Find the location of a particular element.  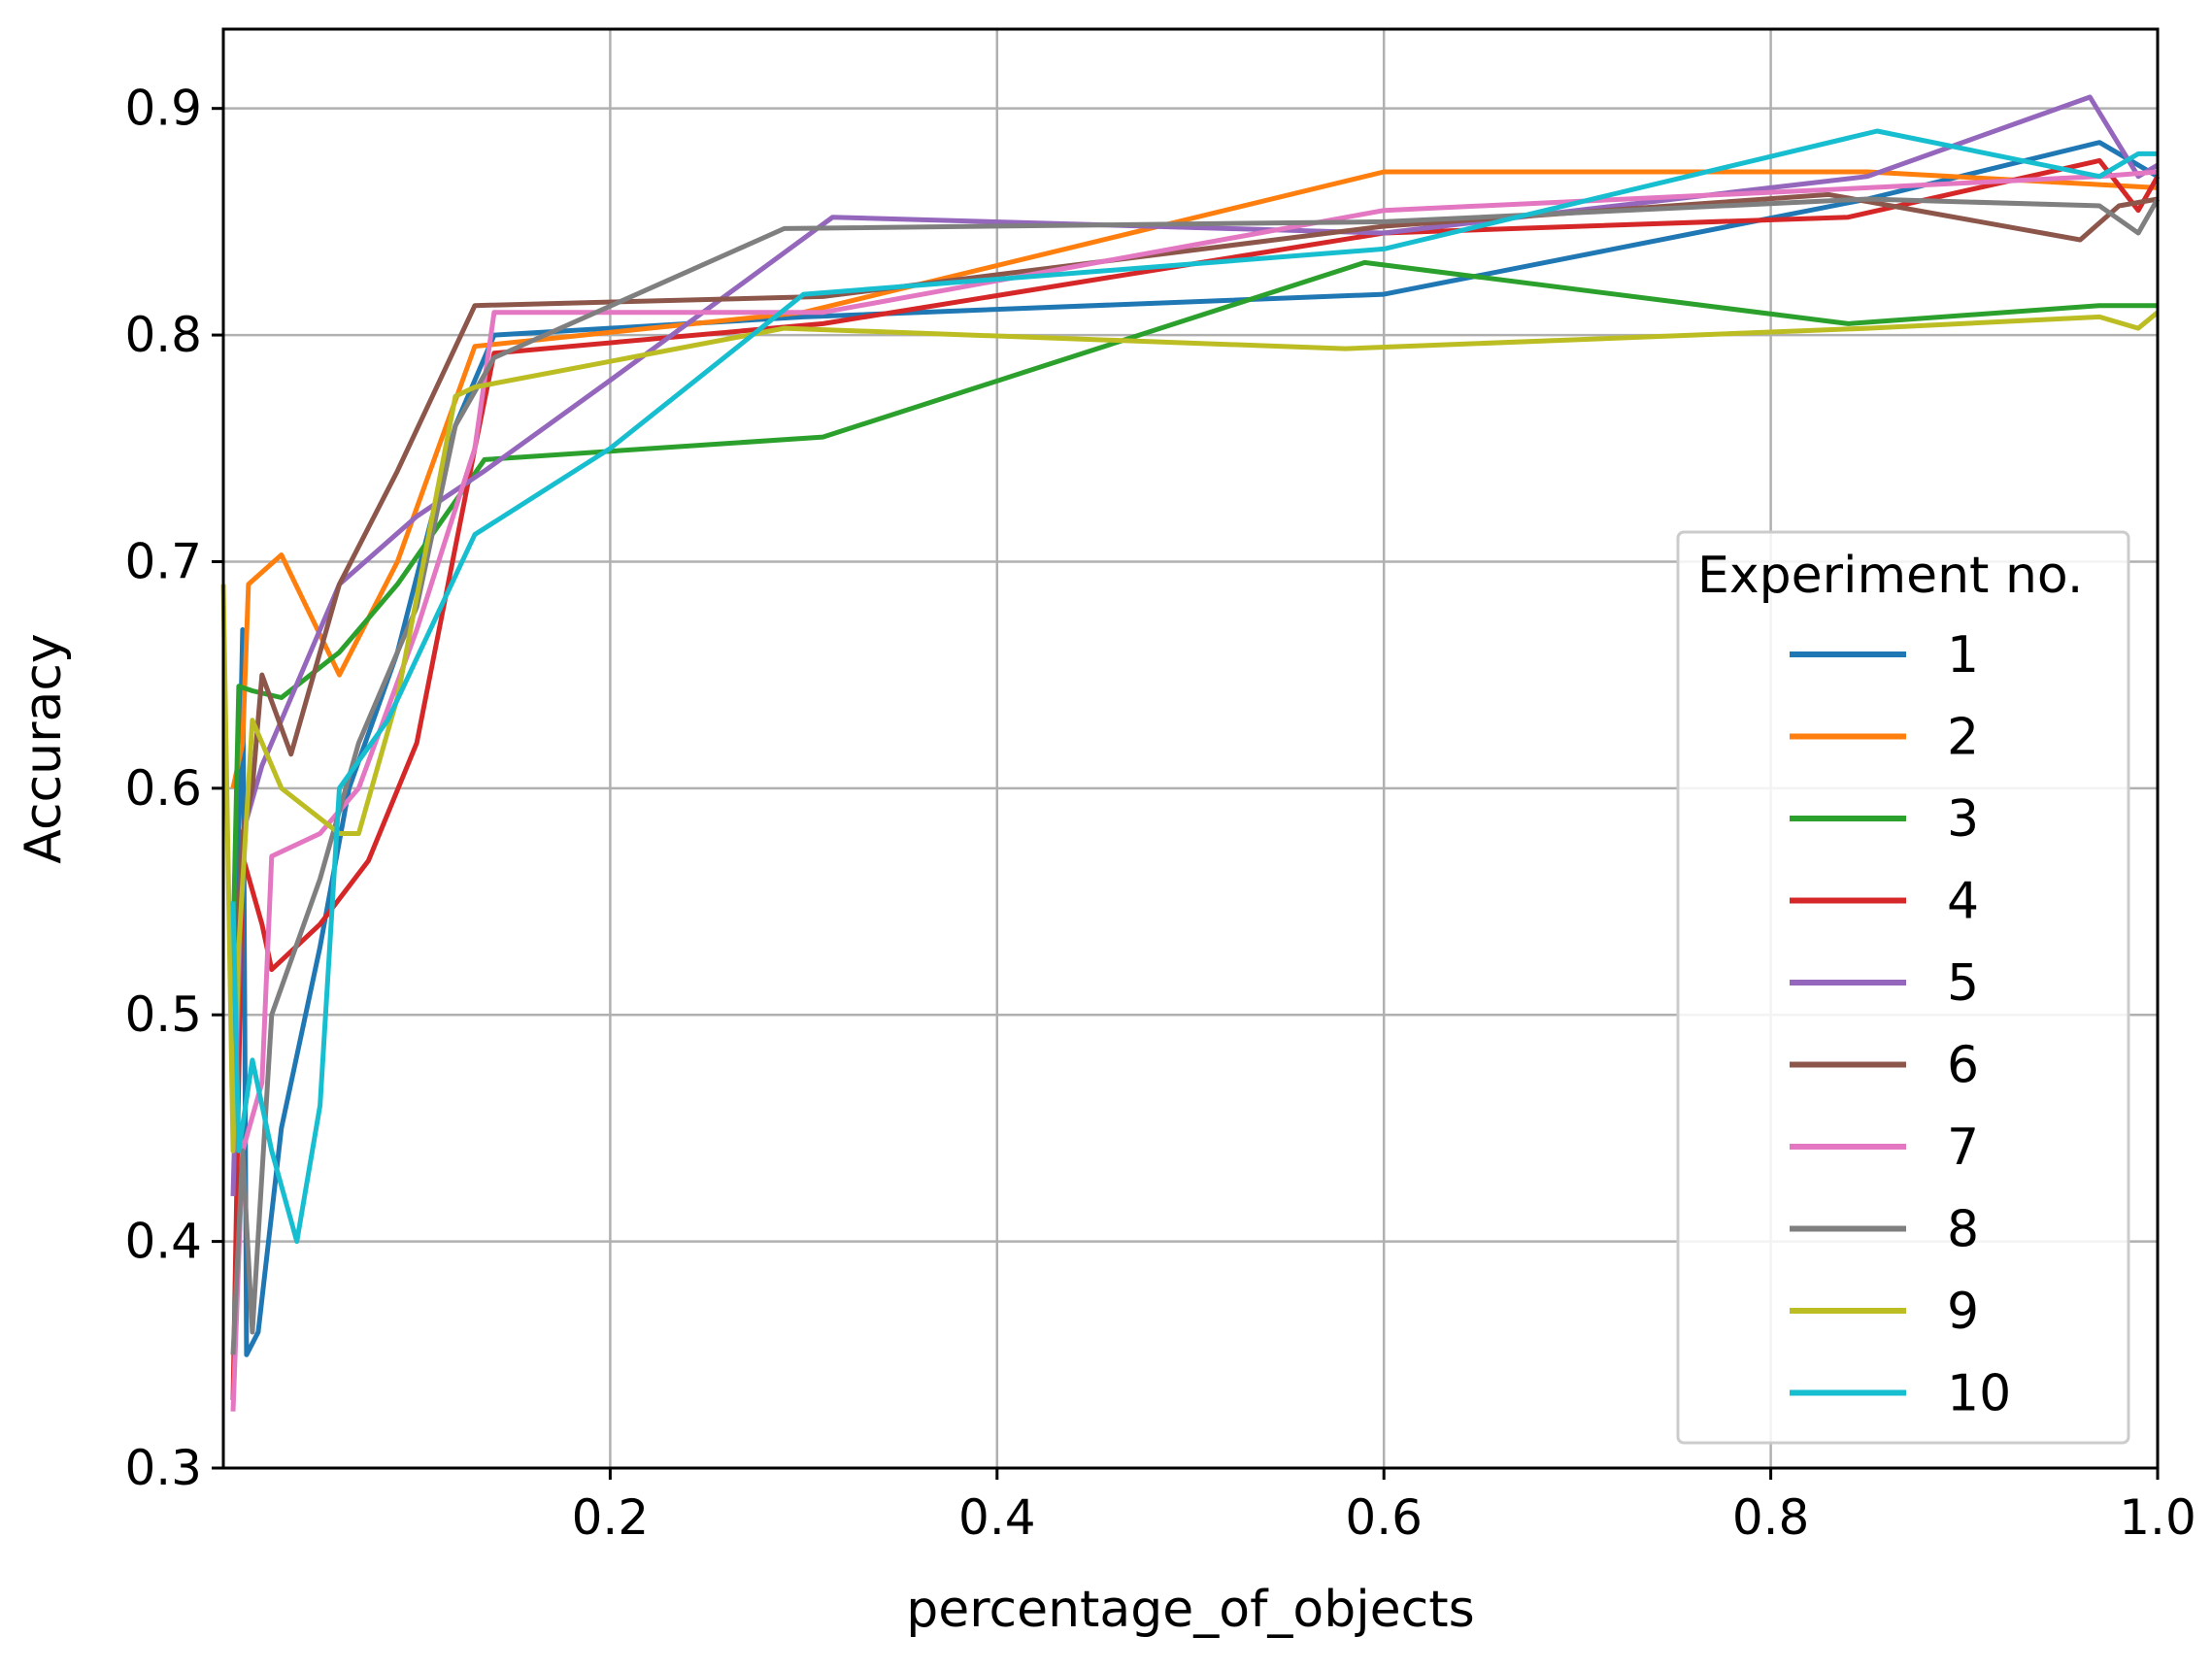

legend-label-5: 5 is located at coordinates (1963, 983).